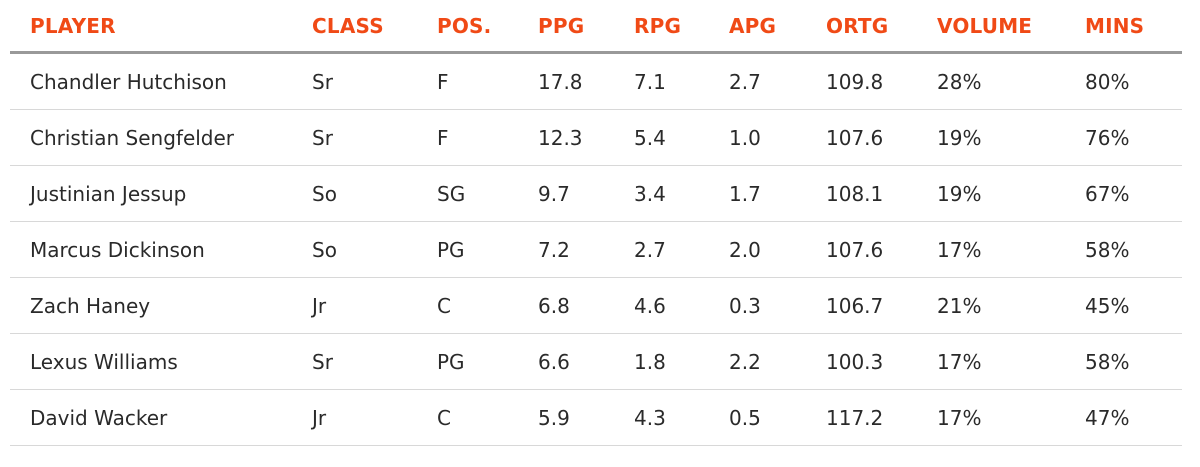 This screenshot has height=467, width=1200. What do you see at coordinates (554, 249) in the screenshot?
I see `player-ppg: 7.2` at bounding box center [554, 249].